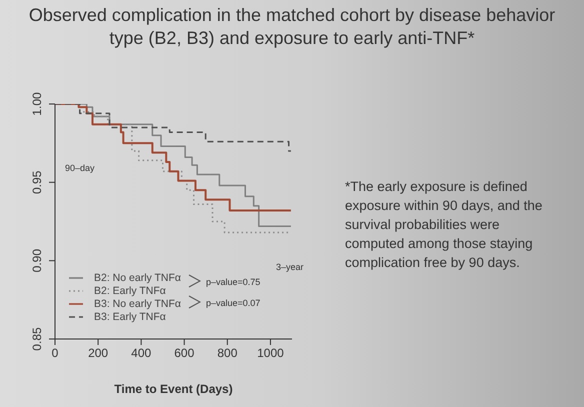 The image size is (584, 407). I want to click on x-tick-label: 1000, so click(270, 353).